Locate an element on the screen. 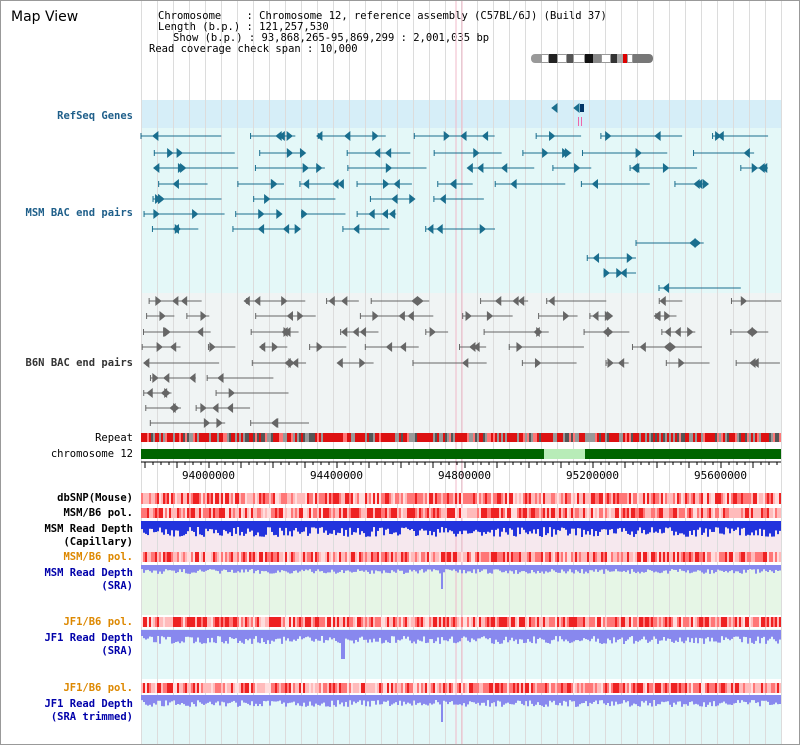 This screenshot has width=800, height=745. chromosome-ideogram is located at coordinates (592, 58).